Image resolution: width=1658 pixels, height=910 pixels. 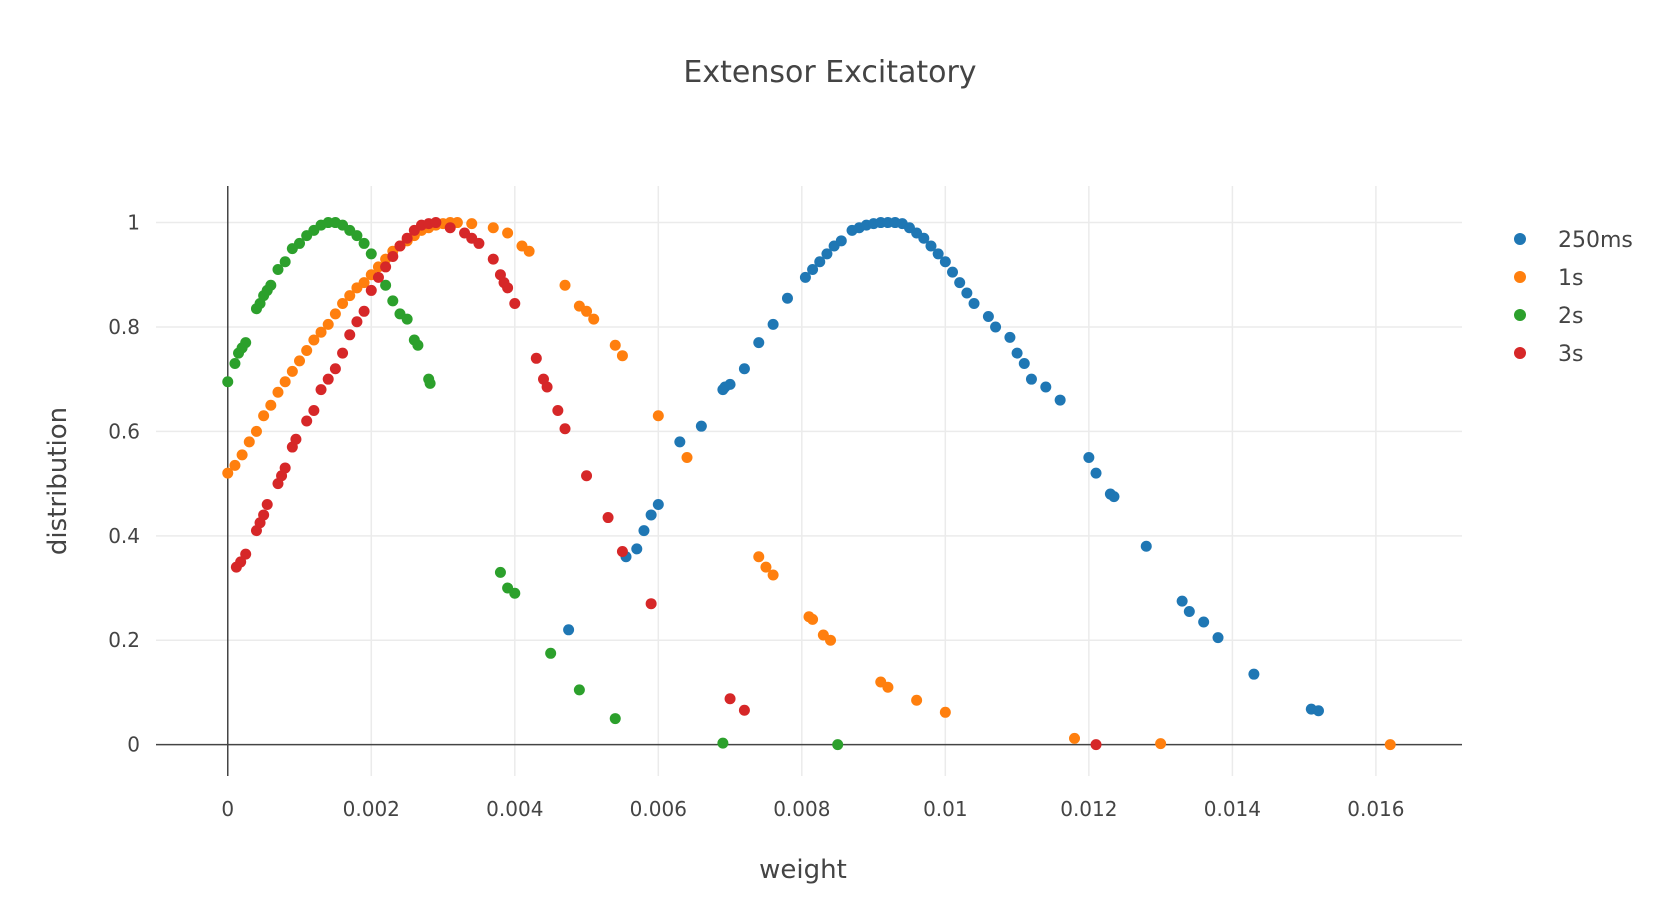 What do you see at coordinates (1548, 354) in the screenshot?
I see `legend-item-3s: 3s` at bounding box center [1548, 354].